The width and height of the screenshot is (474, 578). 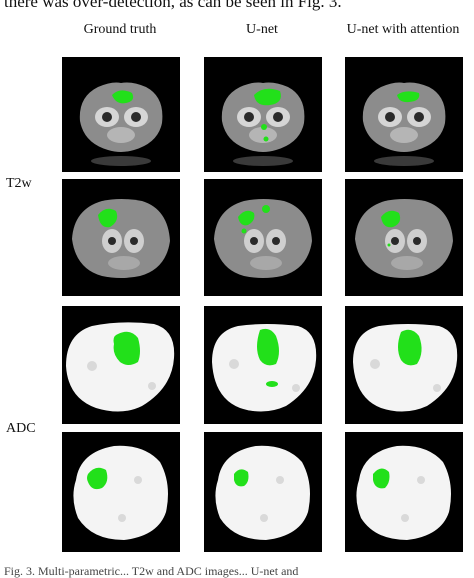 What do you see at coordinates (403, 29) in the screenshot?
I see `column-header-unet-attention: U-net with attention` at bounding box center [403, 29].